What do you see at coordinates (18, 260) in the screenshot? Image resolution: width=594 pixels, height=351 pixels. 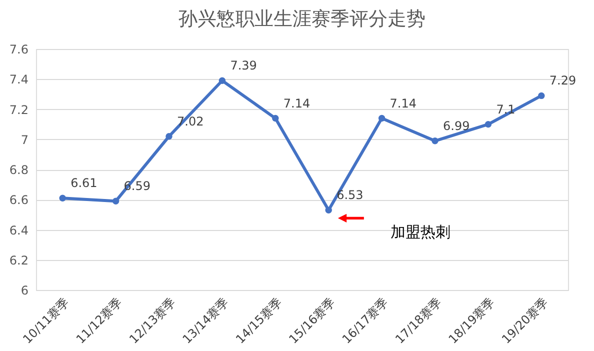 I see `y-tick-label: 6.2` at bounding box center [18, 260].